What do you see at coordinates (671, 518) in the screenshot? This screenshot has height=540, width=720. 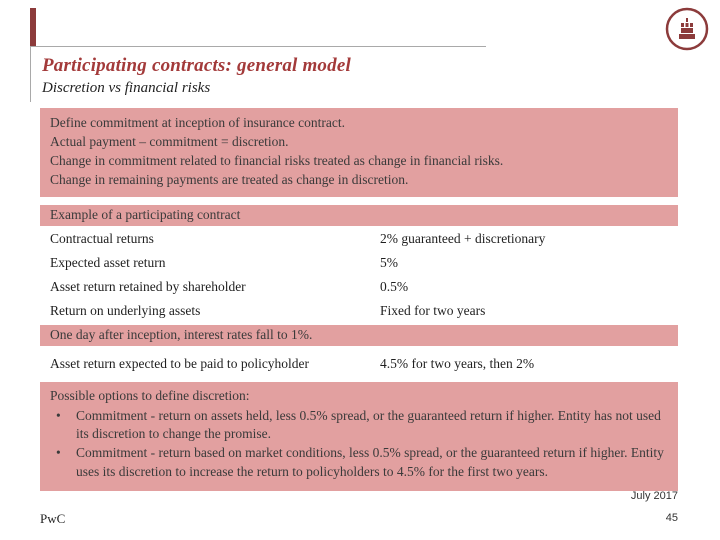 I see `footer-page-number: 45` at bounding box center [671, 518].